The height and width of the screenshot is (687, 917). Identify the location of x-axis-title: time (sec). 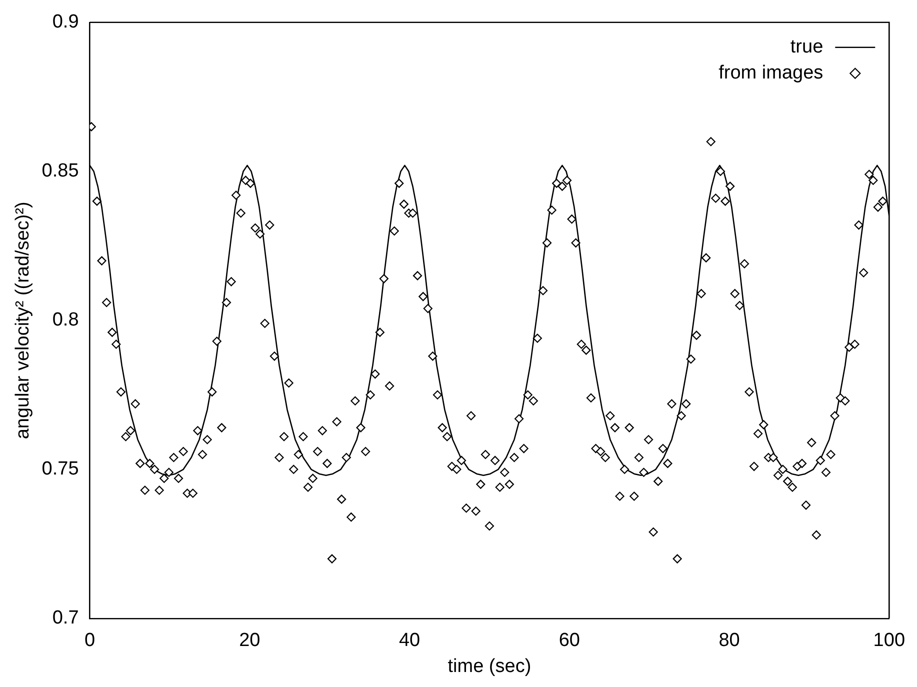
(490, 666).